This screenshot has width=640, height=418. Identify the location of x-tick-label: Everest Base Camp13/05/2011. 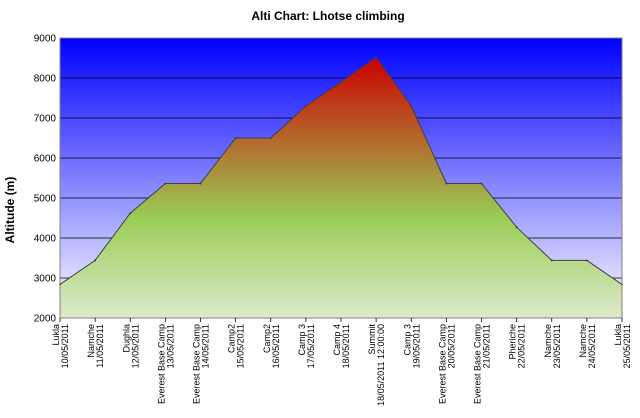
(165, 364).